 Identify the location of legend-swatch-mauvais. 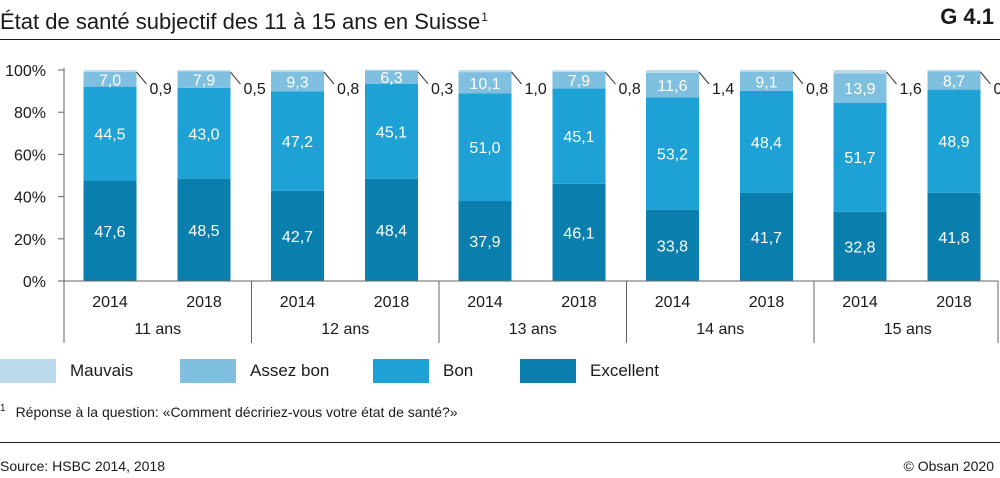
(28, 371).